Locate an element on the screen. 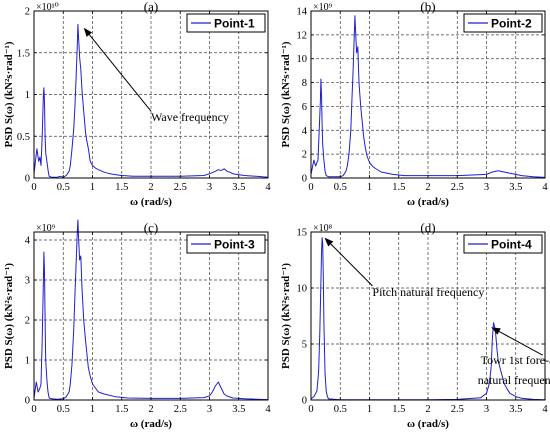 The width and height of the screenshot is (550, 436). panel-title: (c) is located at coordinates (151, 227).